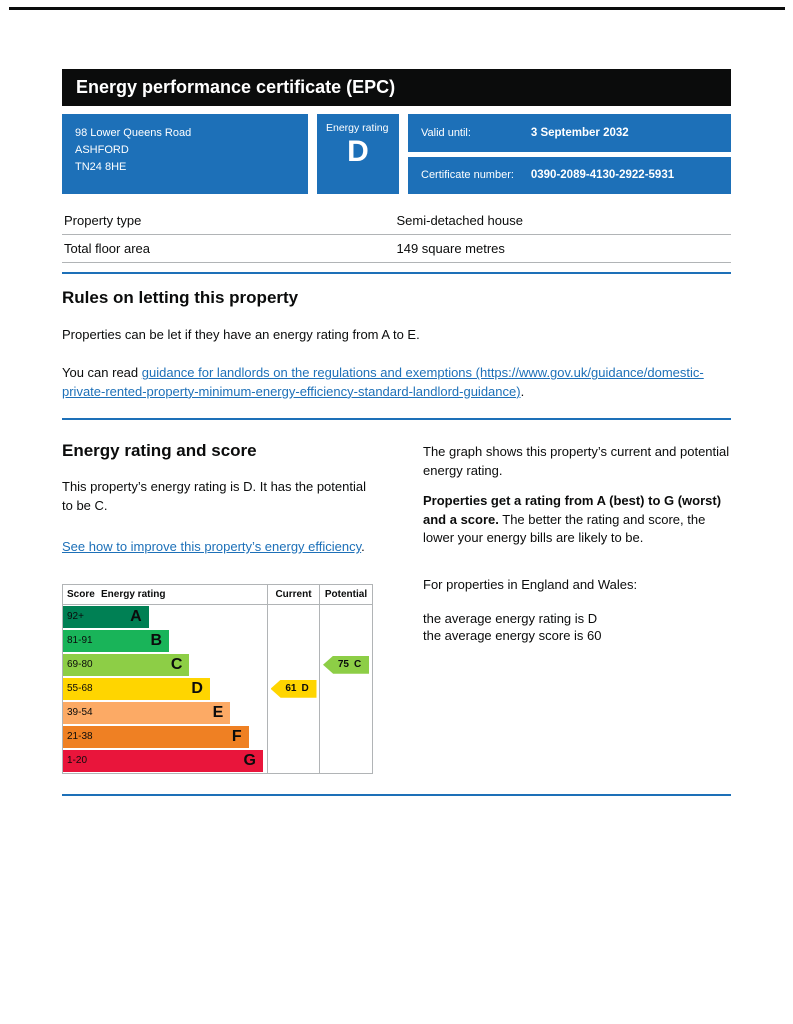  Describe the element at coordinates (102, 150) in the screenshot. I see `address-line-2: ASHFORD` at that location.